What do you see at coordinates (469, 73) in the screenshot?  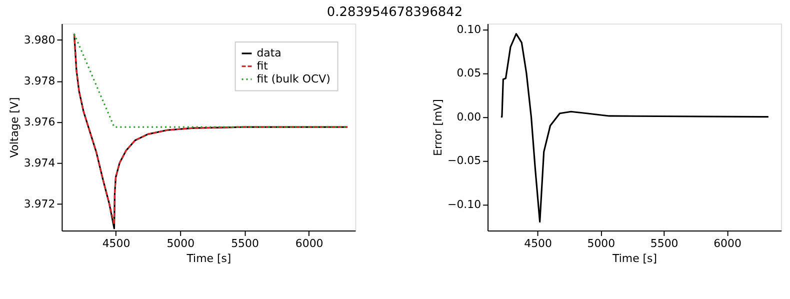 I see `y-tick-label: 0.05` at bounding box center [469, 73].